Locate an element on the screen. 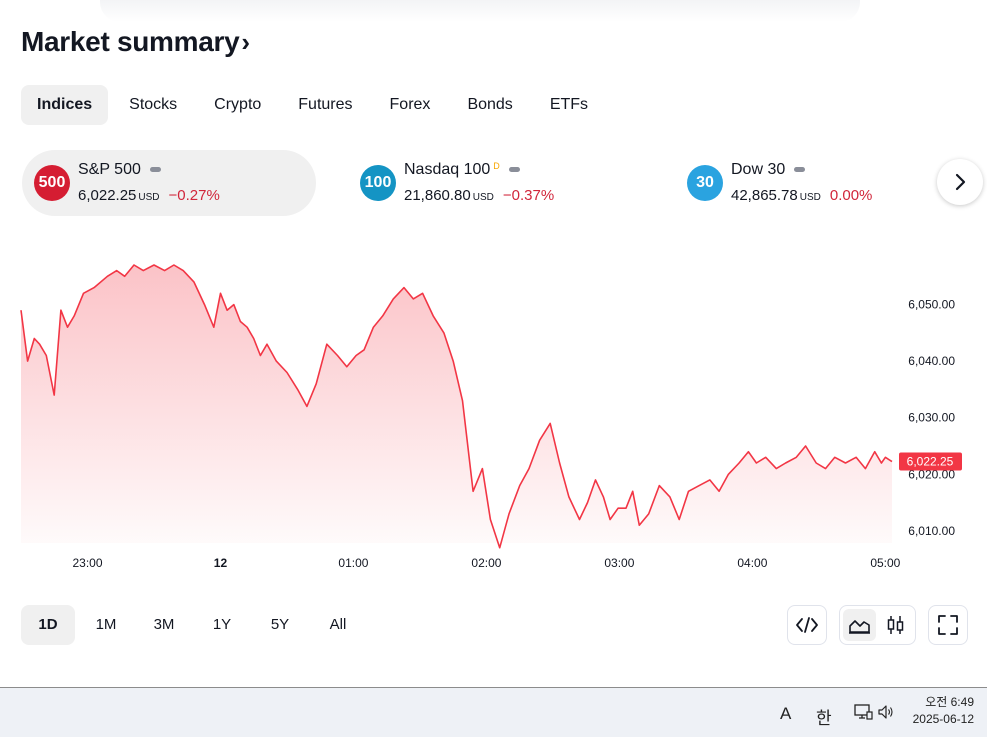  fullscreen-icon is located at coordinates (948, 625).